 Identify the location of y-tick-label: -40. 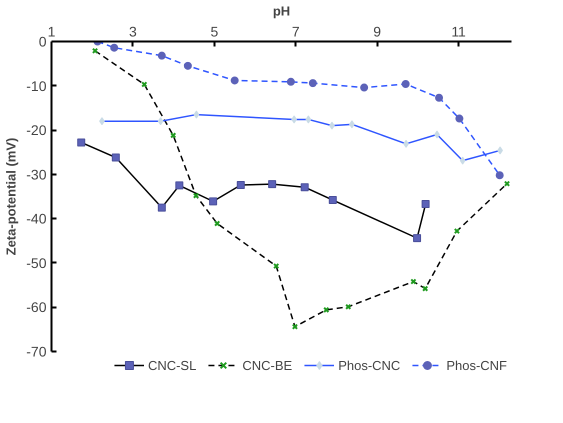
(36, 218).